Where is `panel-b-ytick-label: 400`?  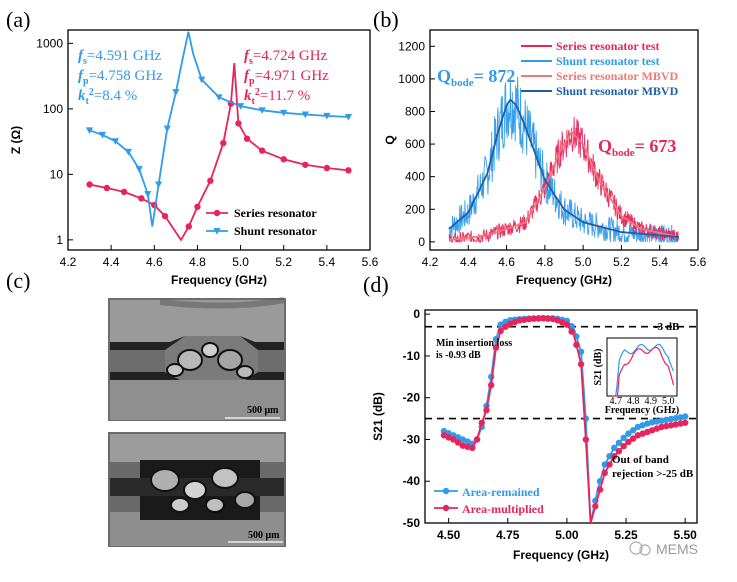
panel-b-ytick-label: 400 is located at coordinates (415, 177).